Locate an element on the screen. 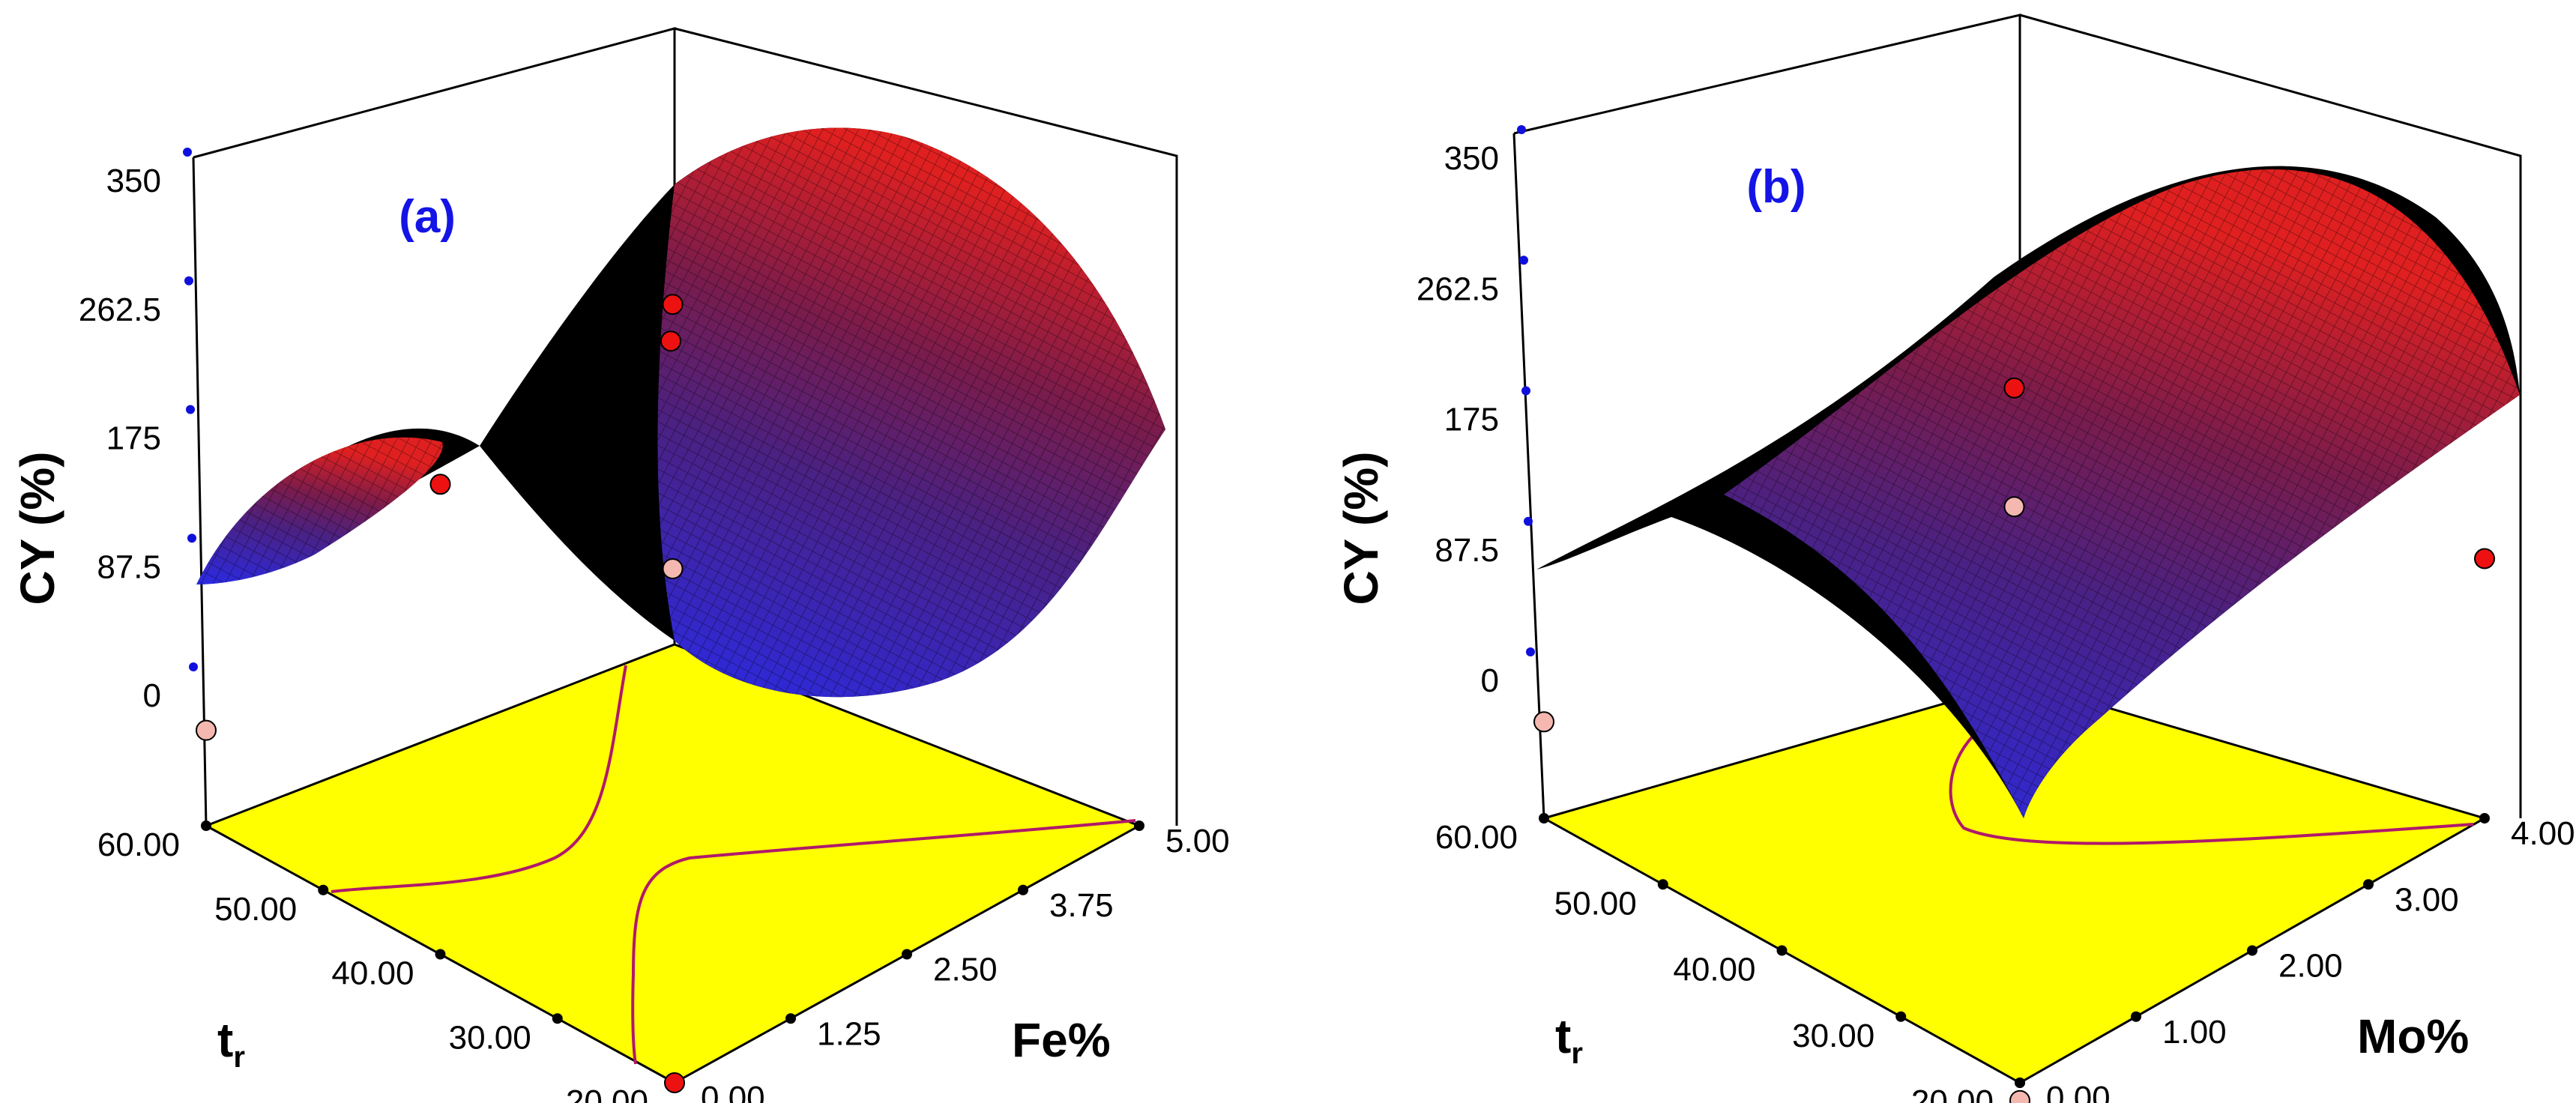 This screenshot has height=1103, width=2576. panel-a-z-tick-label: 350 is located at coordinates (134, 181).